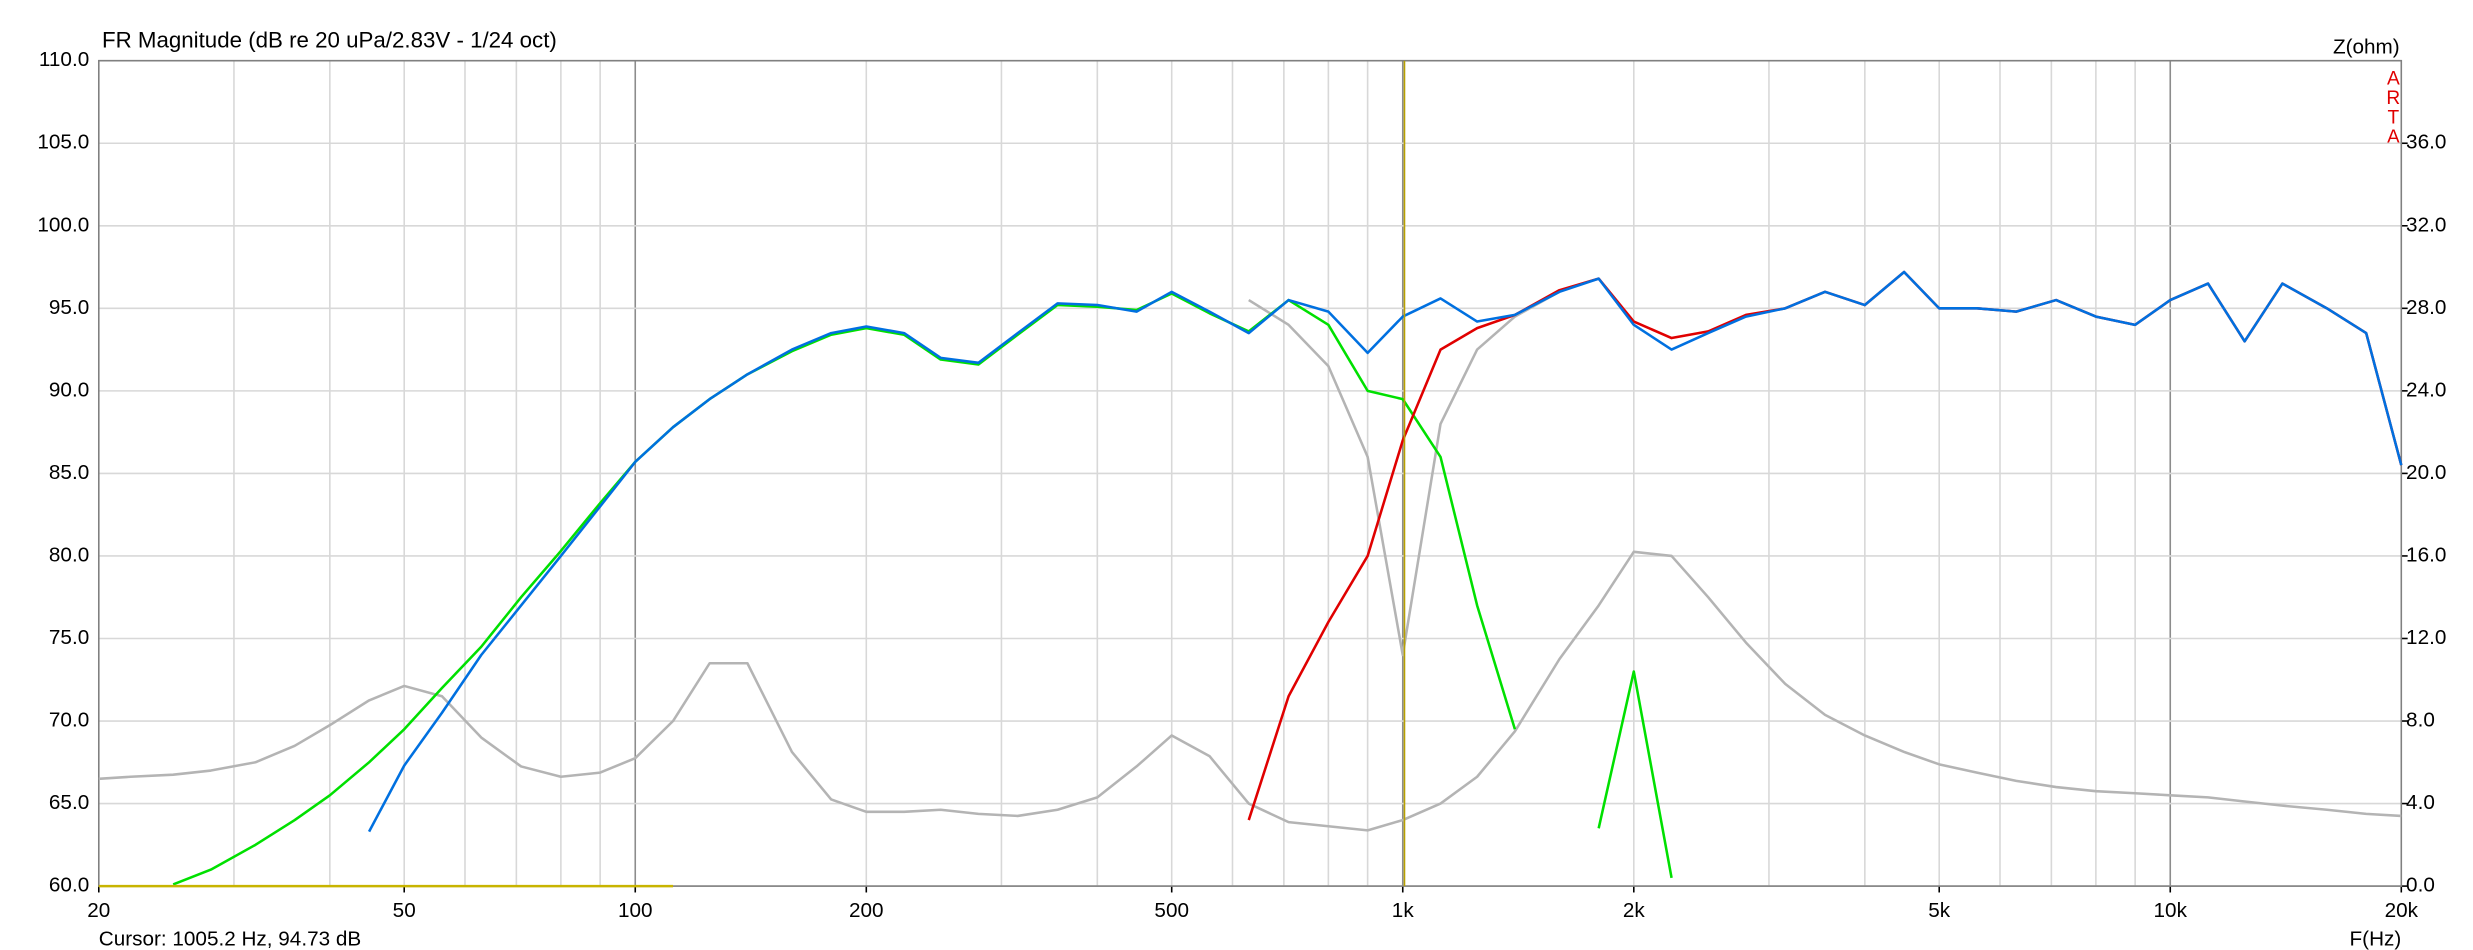 The height and width of the screenshot is (950, 2473). I want to click on x-tick-label: 1k, so click(1403, 910).